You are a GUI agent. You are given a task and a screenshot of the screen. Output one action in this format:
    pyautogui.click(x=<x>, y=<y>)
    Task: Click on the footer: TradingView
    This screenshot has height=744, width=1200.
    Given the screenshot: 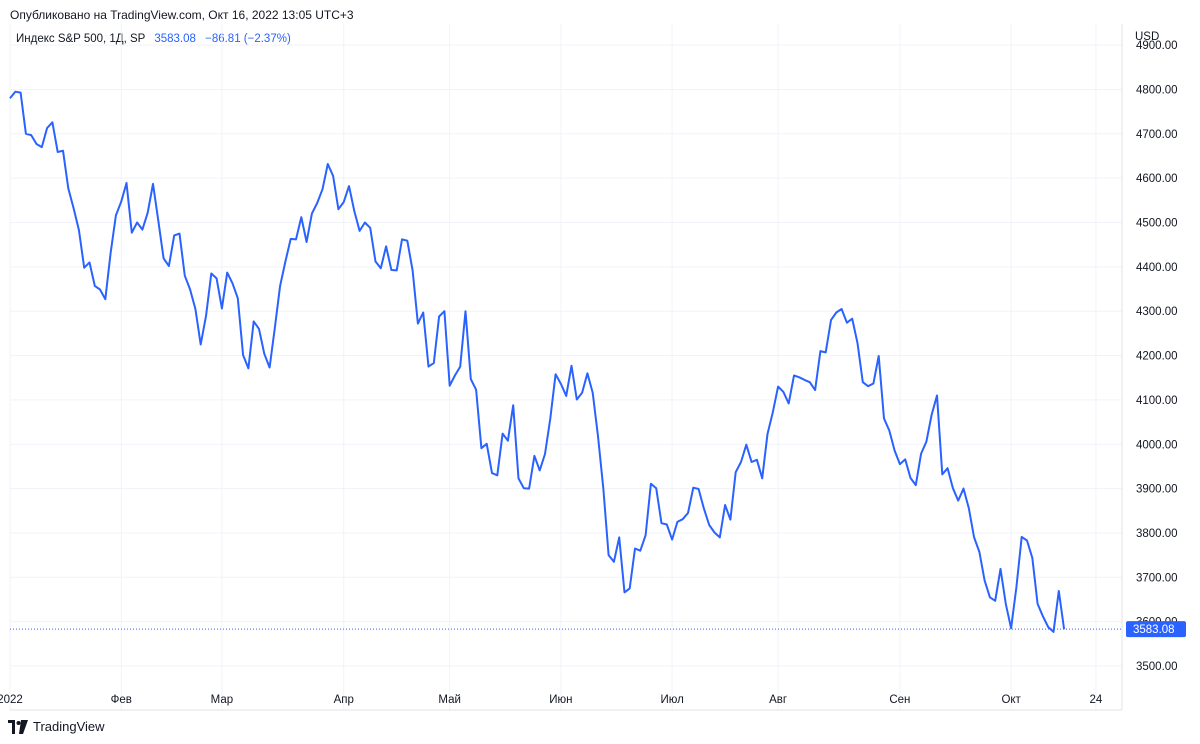 What is the action you would take?
    pyautogui.click(x=56, y=726)
    